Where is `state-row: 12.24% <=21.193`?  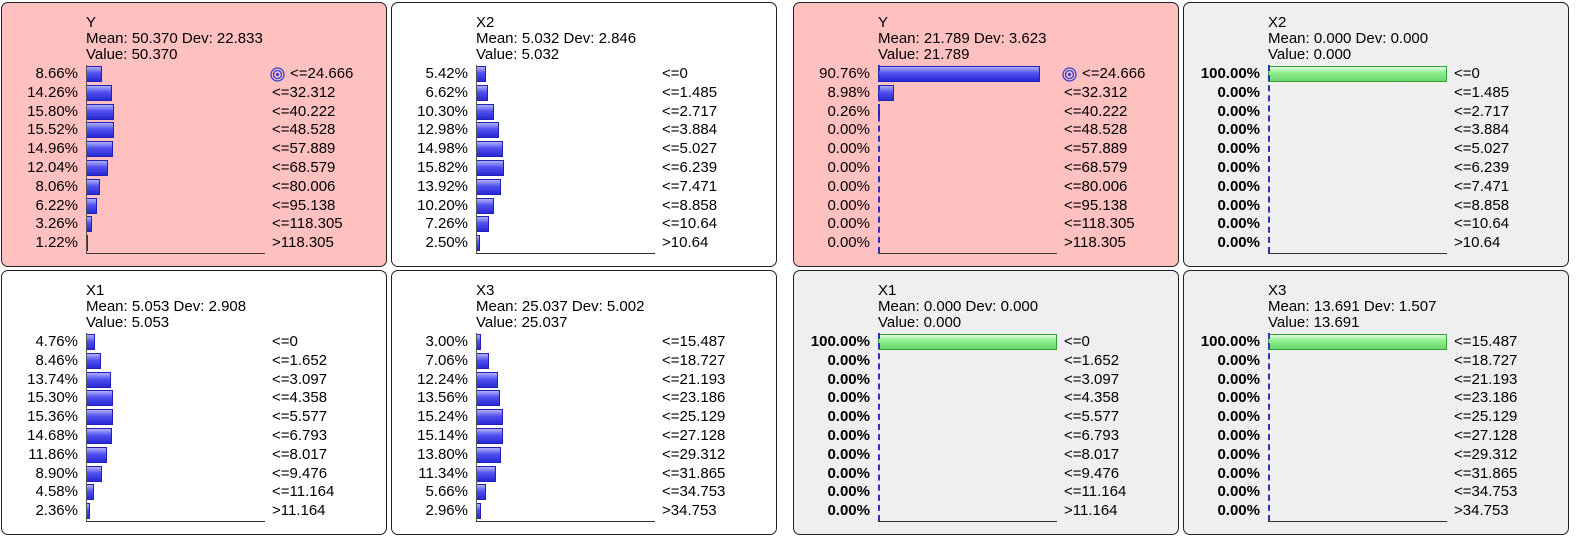 state-row: 12.24% <=21.193 is located at coordinates (584, 380).